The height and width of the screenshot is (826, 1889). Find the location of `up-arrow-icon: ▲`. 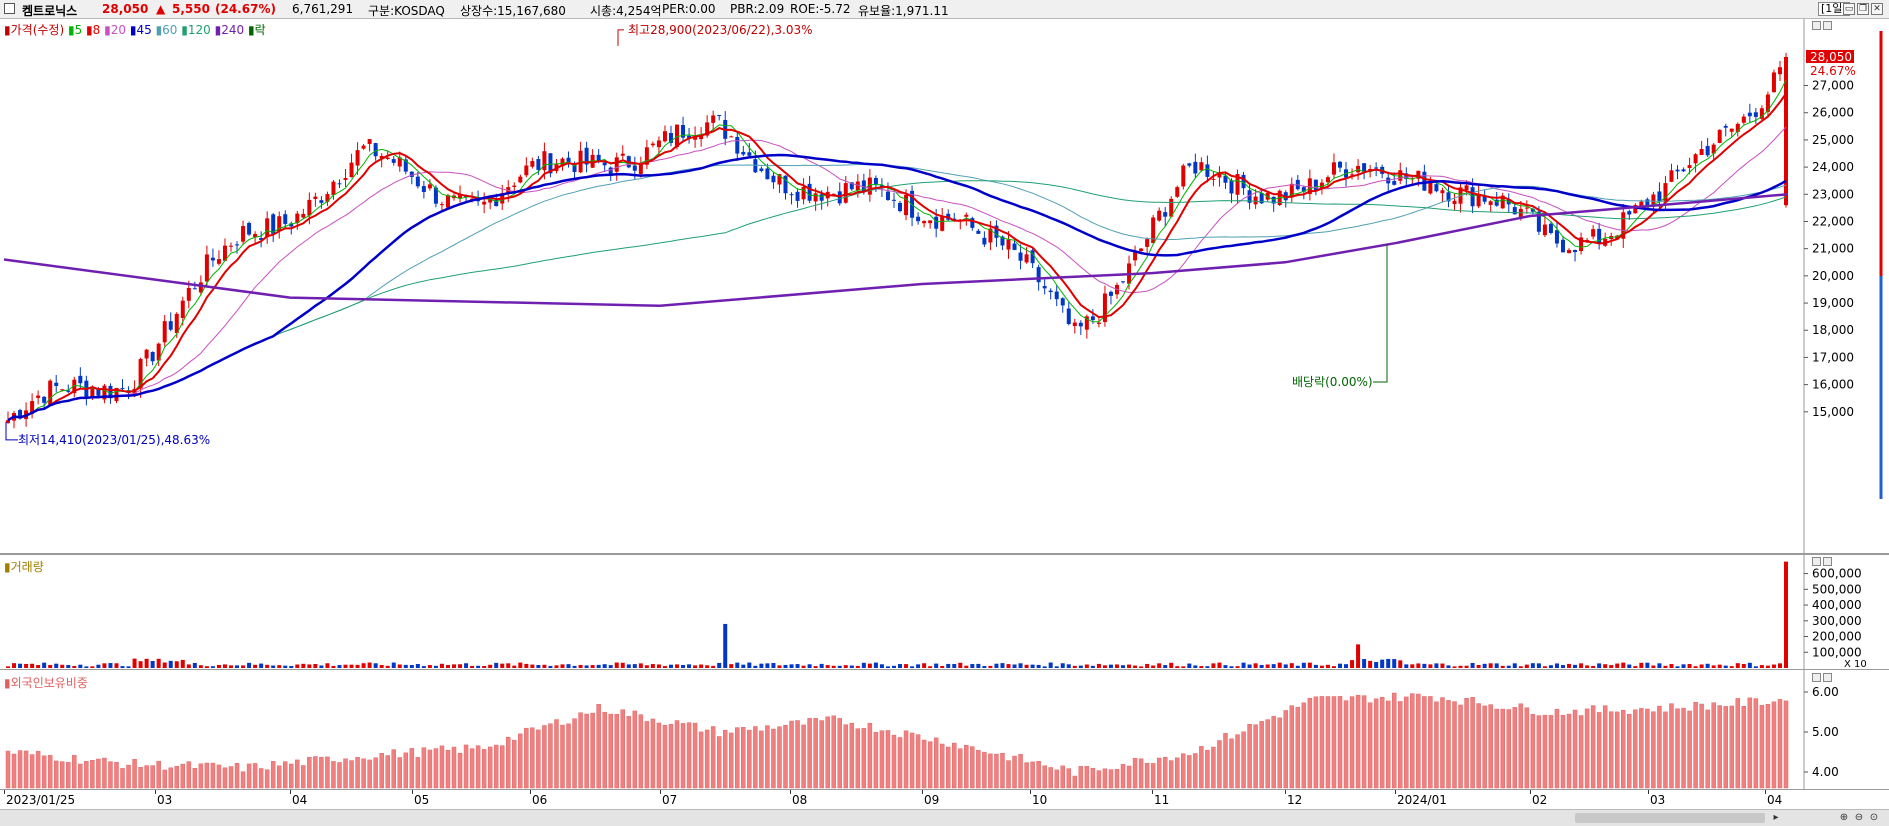

up-arrow-icon: ▲ is located at coordinates (161, 9).